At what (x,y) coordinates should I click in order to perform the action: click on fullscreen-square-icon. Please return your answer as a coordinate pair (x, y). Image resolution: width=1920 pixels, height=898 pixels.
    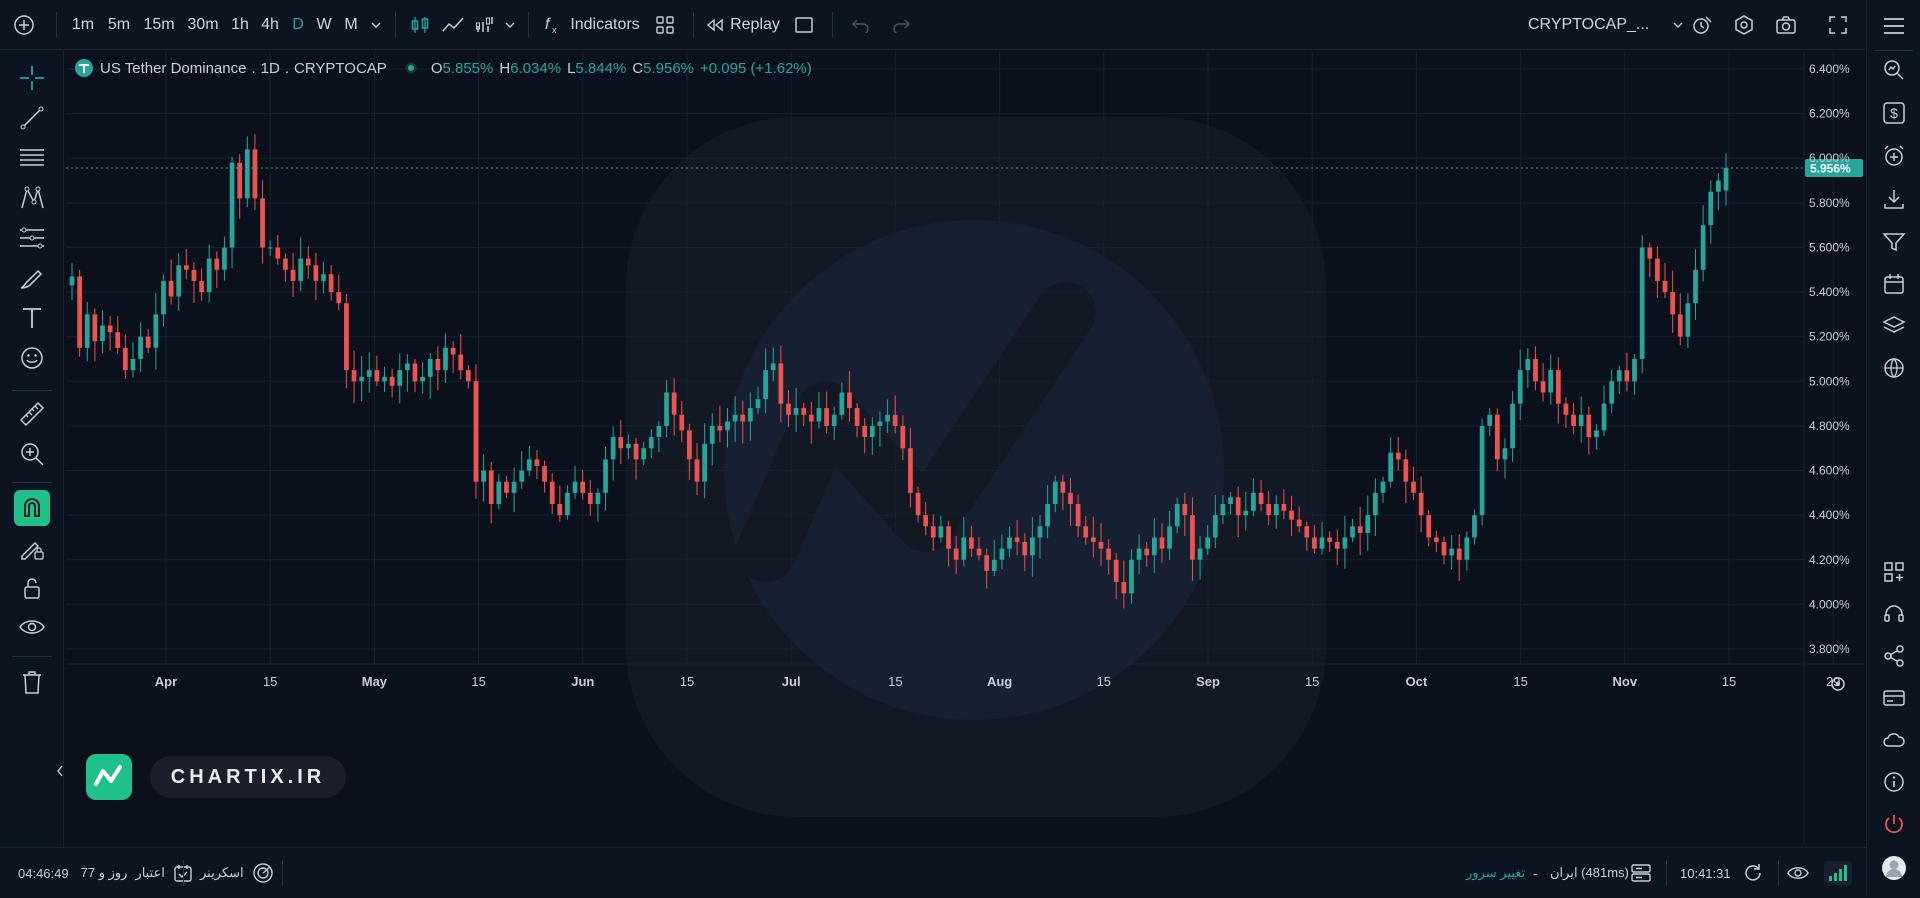
    Looking at the image, I should click on (804, 25).